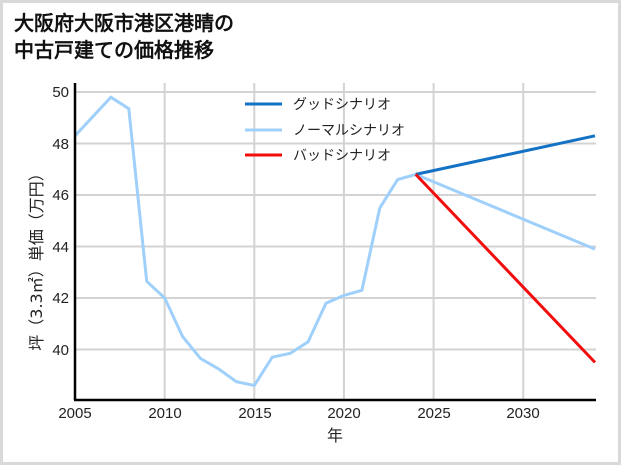  What do you see at coordinates (505, 212) in the screenshot?
I see `series-normal` at bounding box center [505, 212].